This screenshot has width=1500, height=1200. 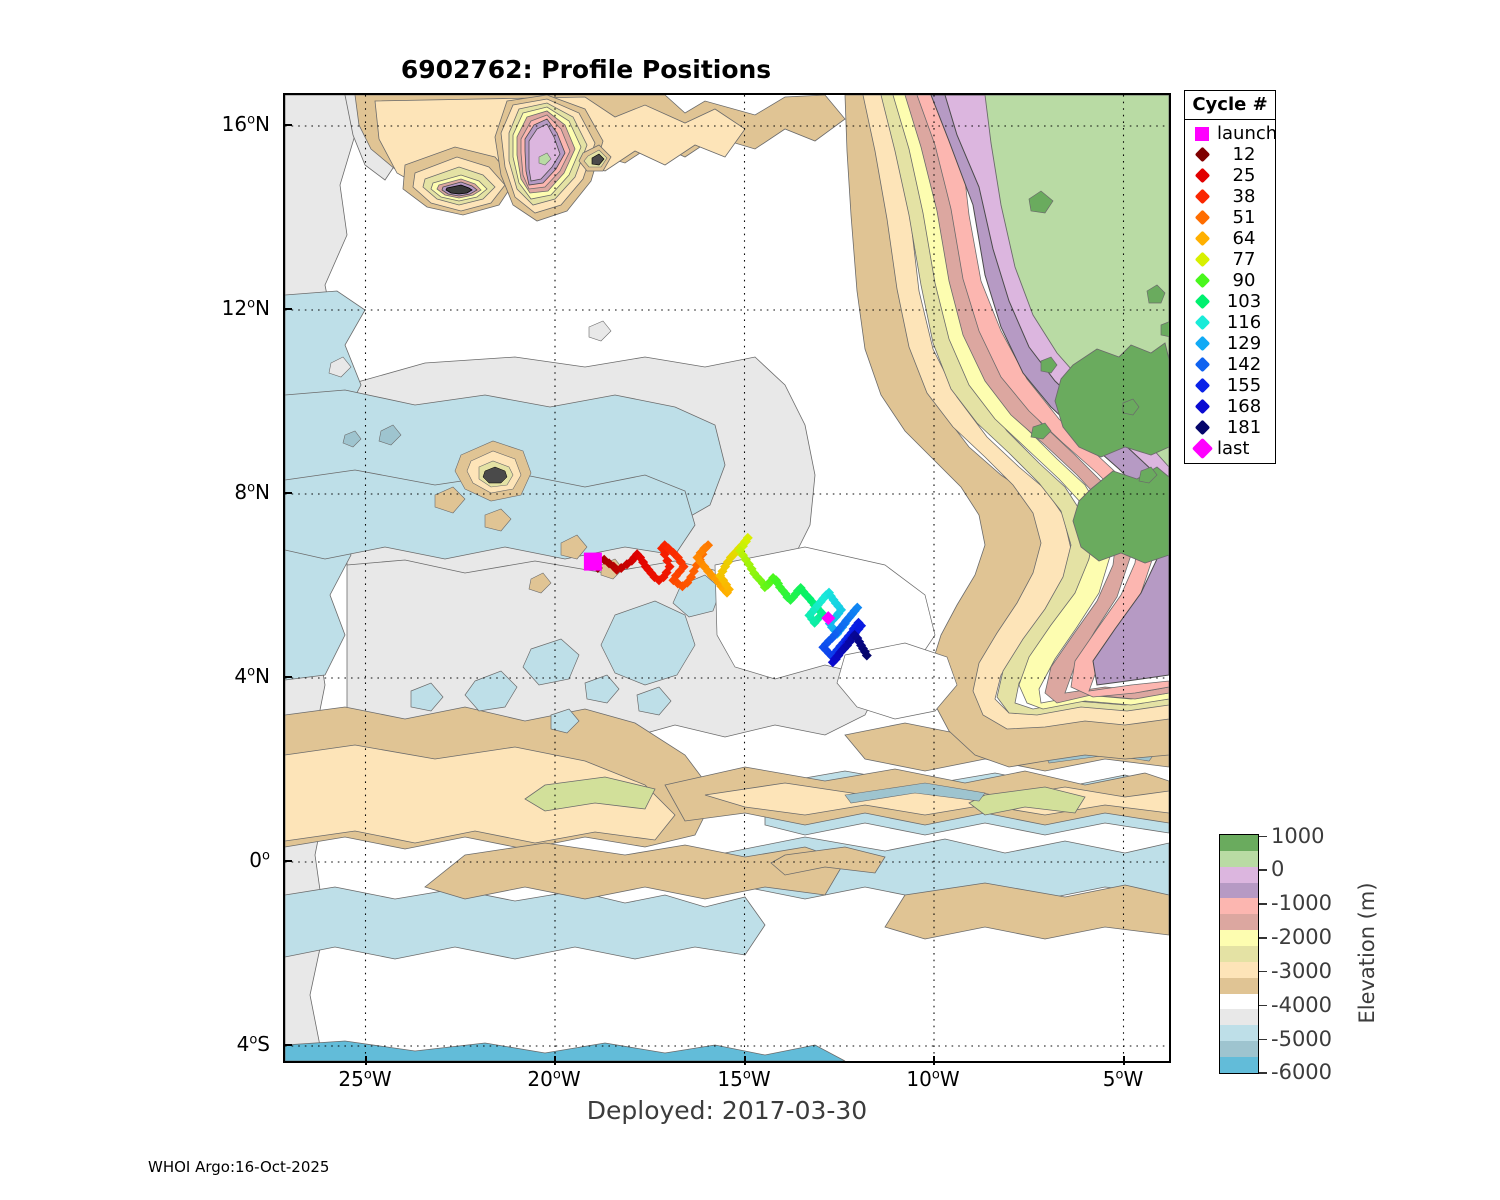 What do you see at coordinates (239, 1167) in the screenshot?
I see `footer-credit: WHOI Argo:16-Oct-2025` at bounding box center [239, 1167].